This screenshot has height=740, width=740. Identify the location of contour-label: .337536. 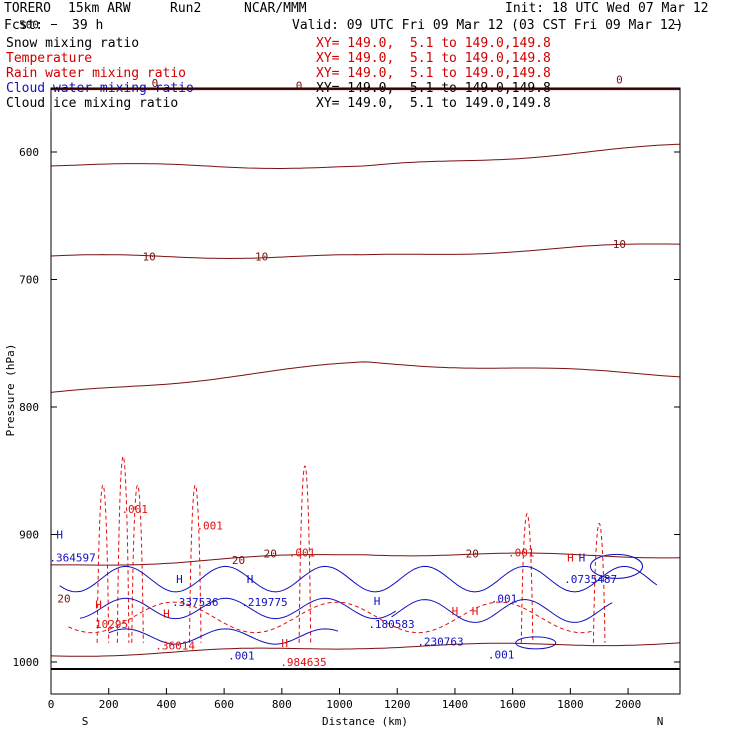
(195, 602).